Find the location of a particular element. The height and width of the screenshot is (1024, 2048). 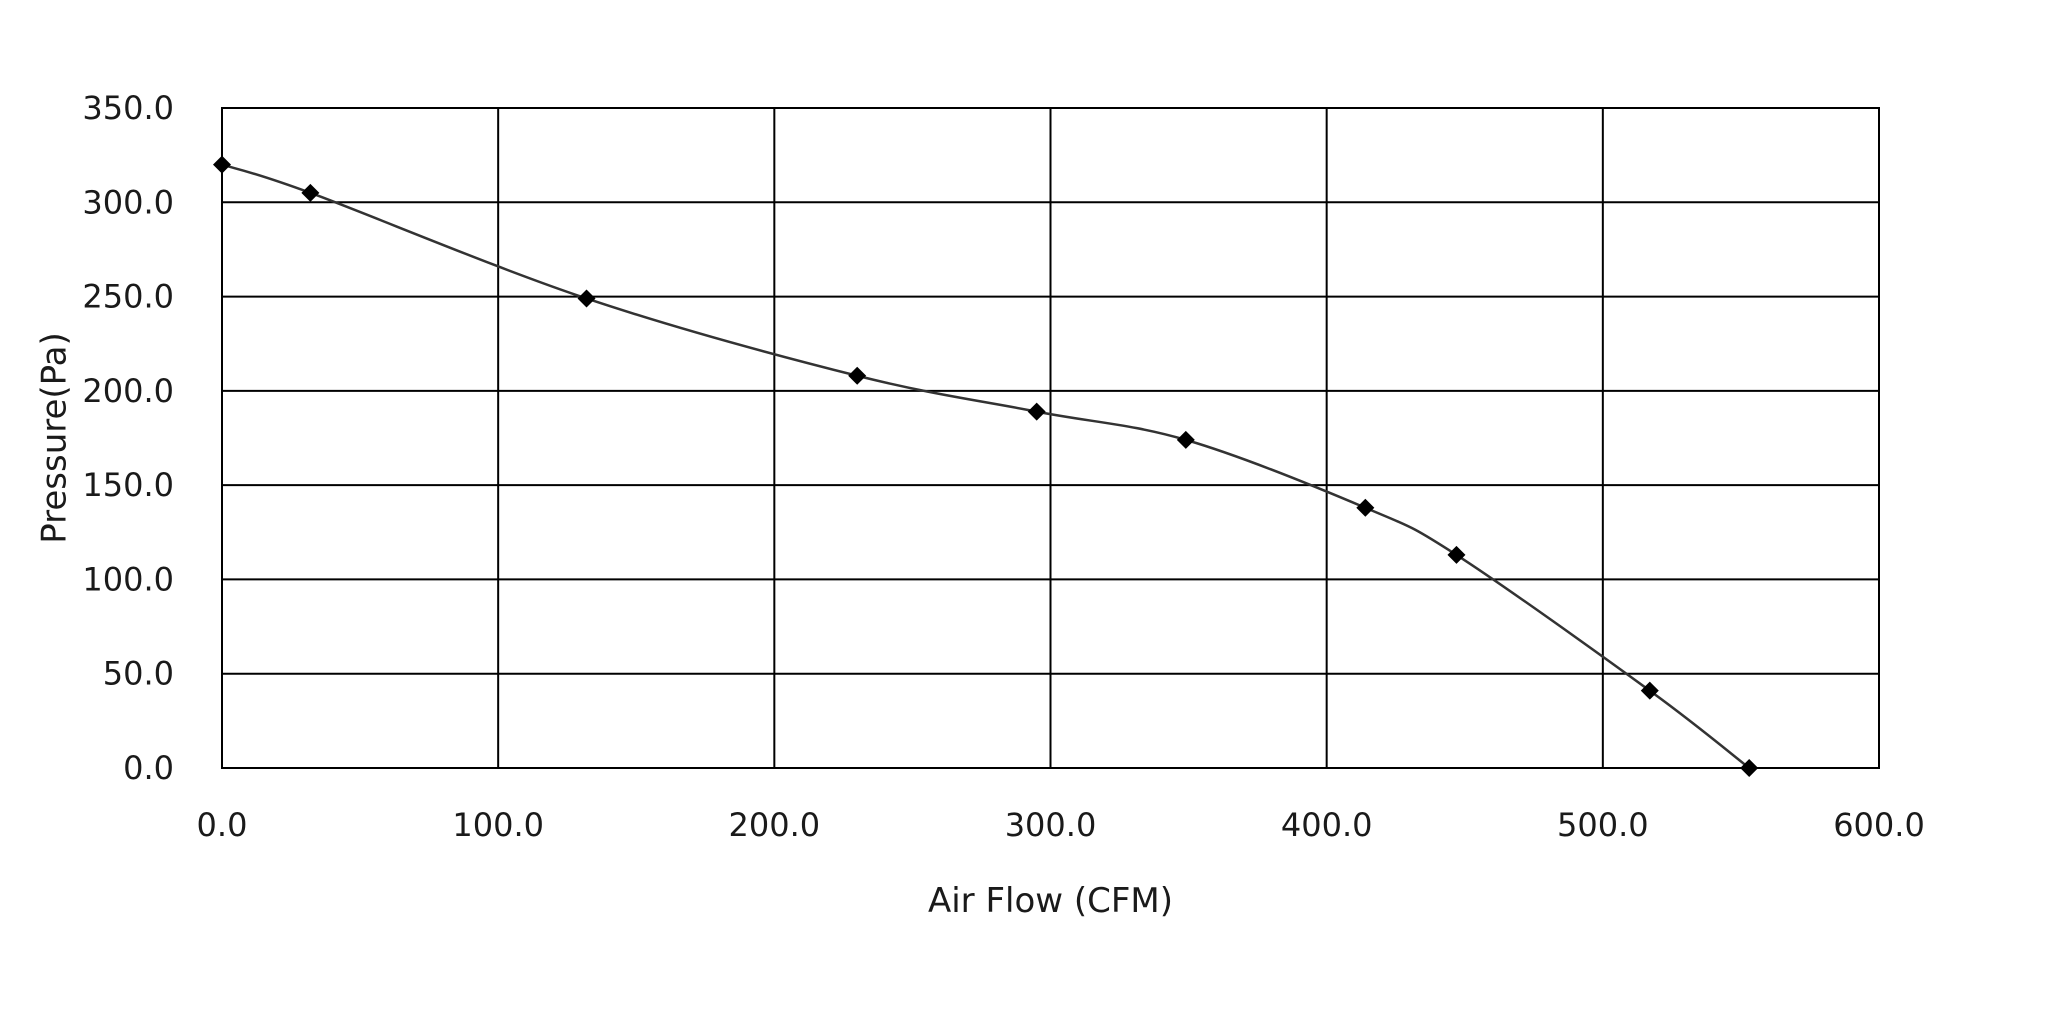

y-tick-label: 100.0 is located at coordinates (128, 579).